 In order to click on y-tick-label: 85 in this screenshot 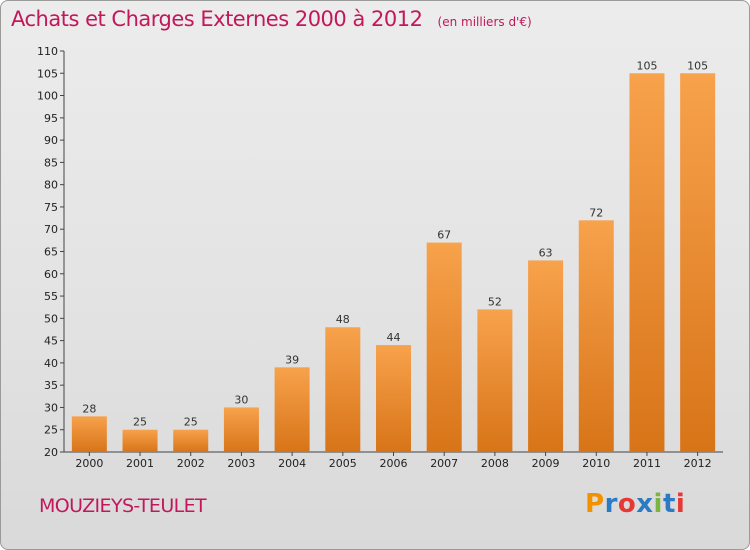, I will do `click(51, 162)`.